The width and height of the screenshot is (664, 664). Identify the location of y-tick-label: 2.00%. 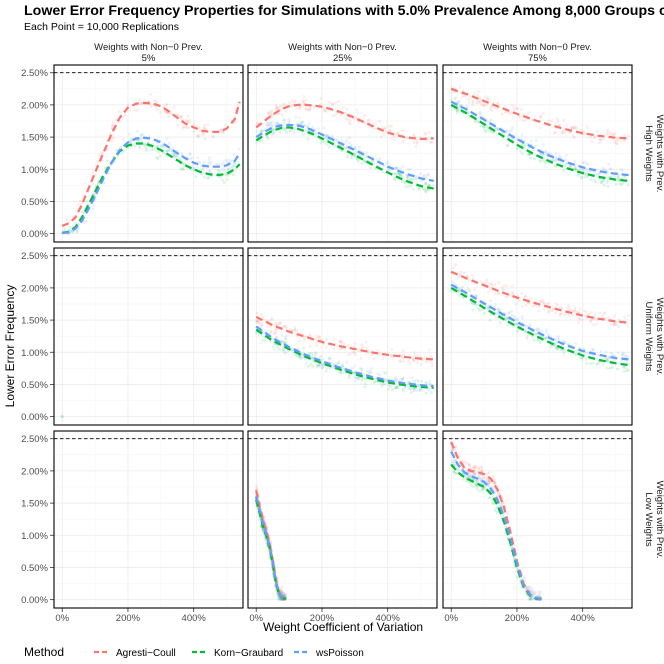
(34, 288).